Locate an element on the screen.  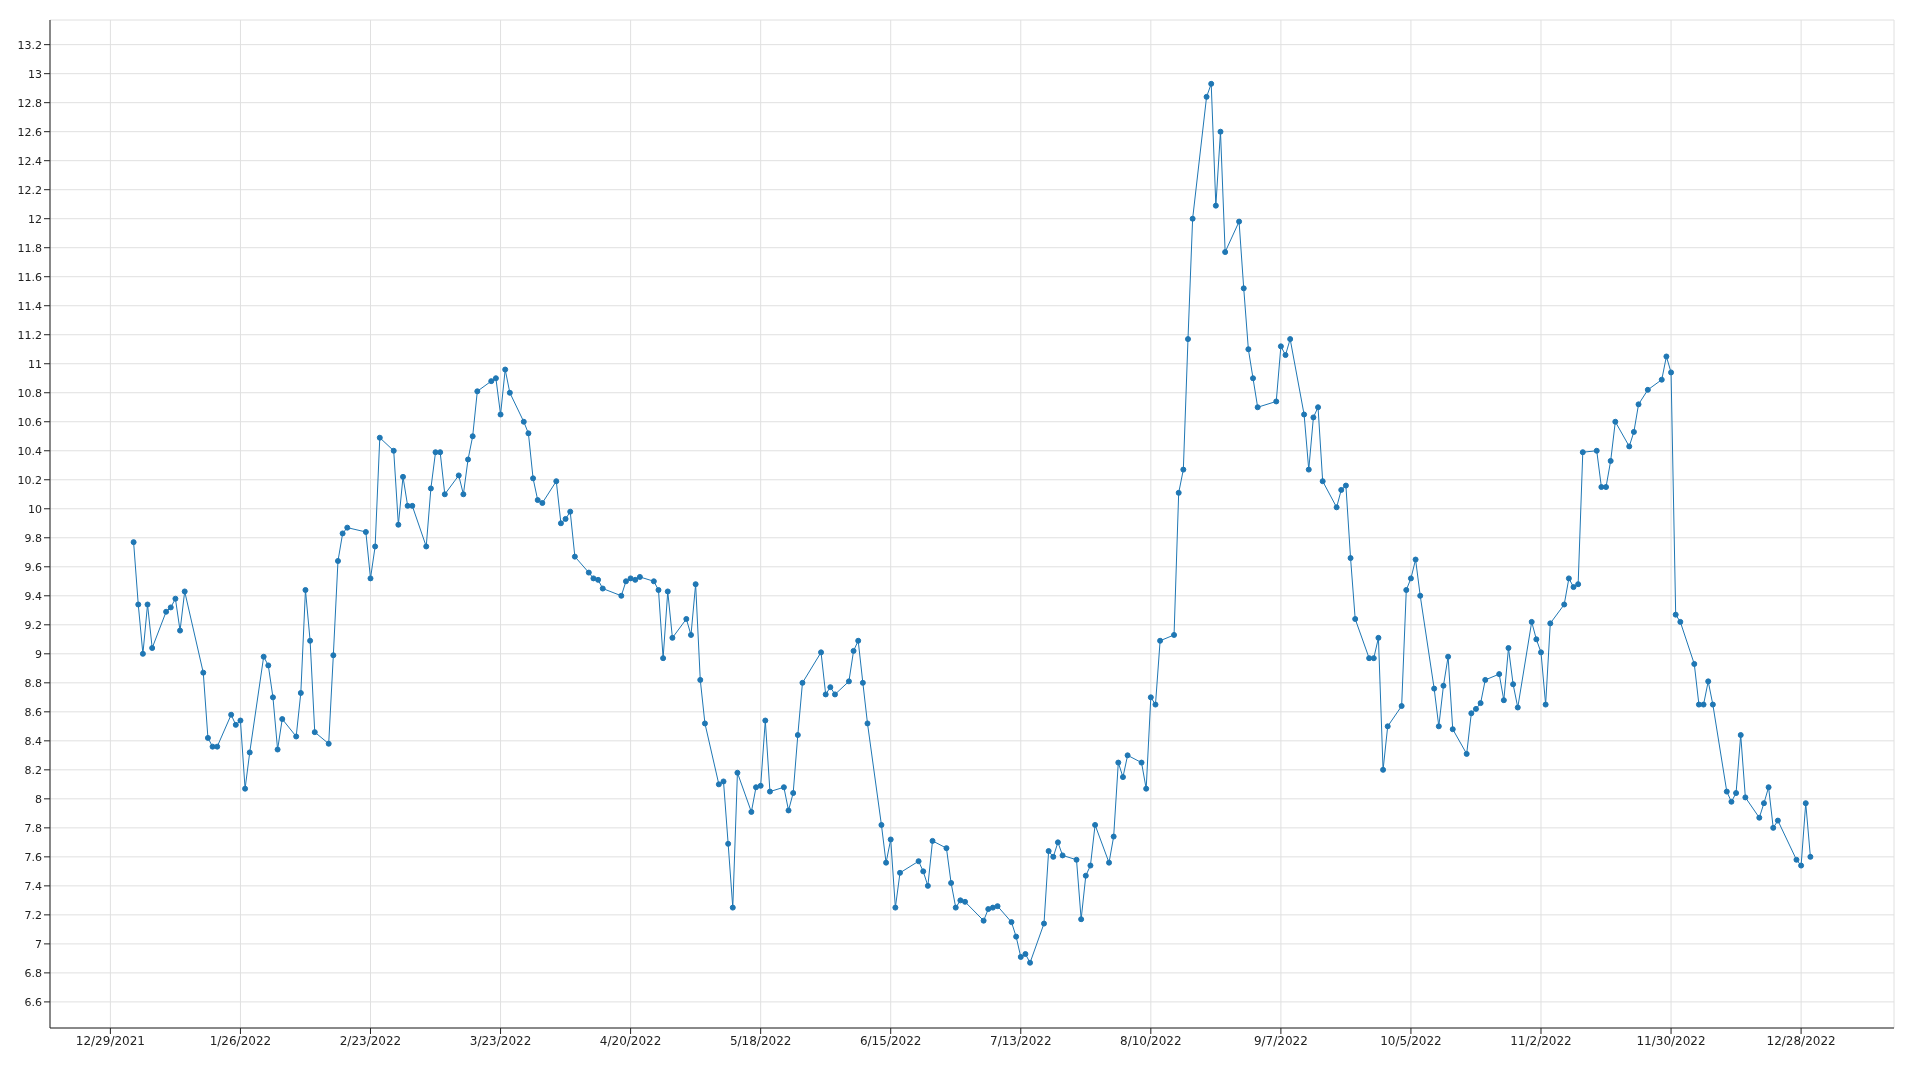
y-tick-label: 11.8 is located at coordinates (29, 248).